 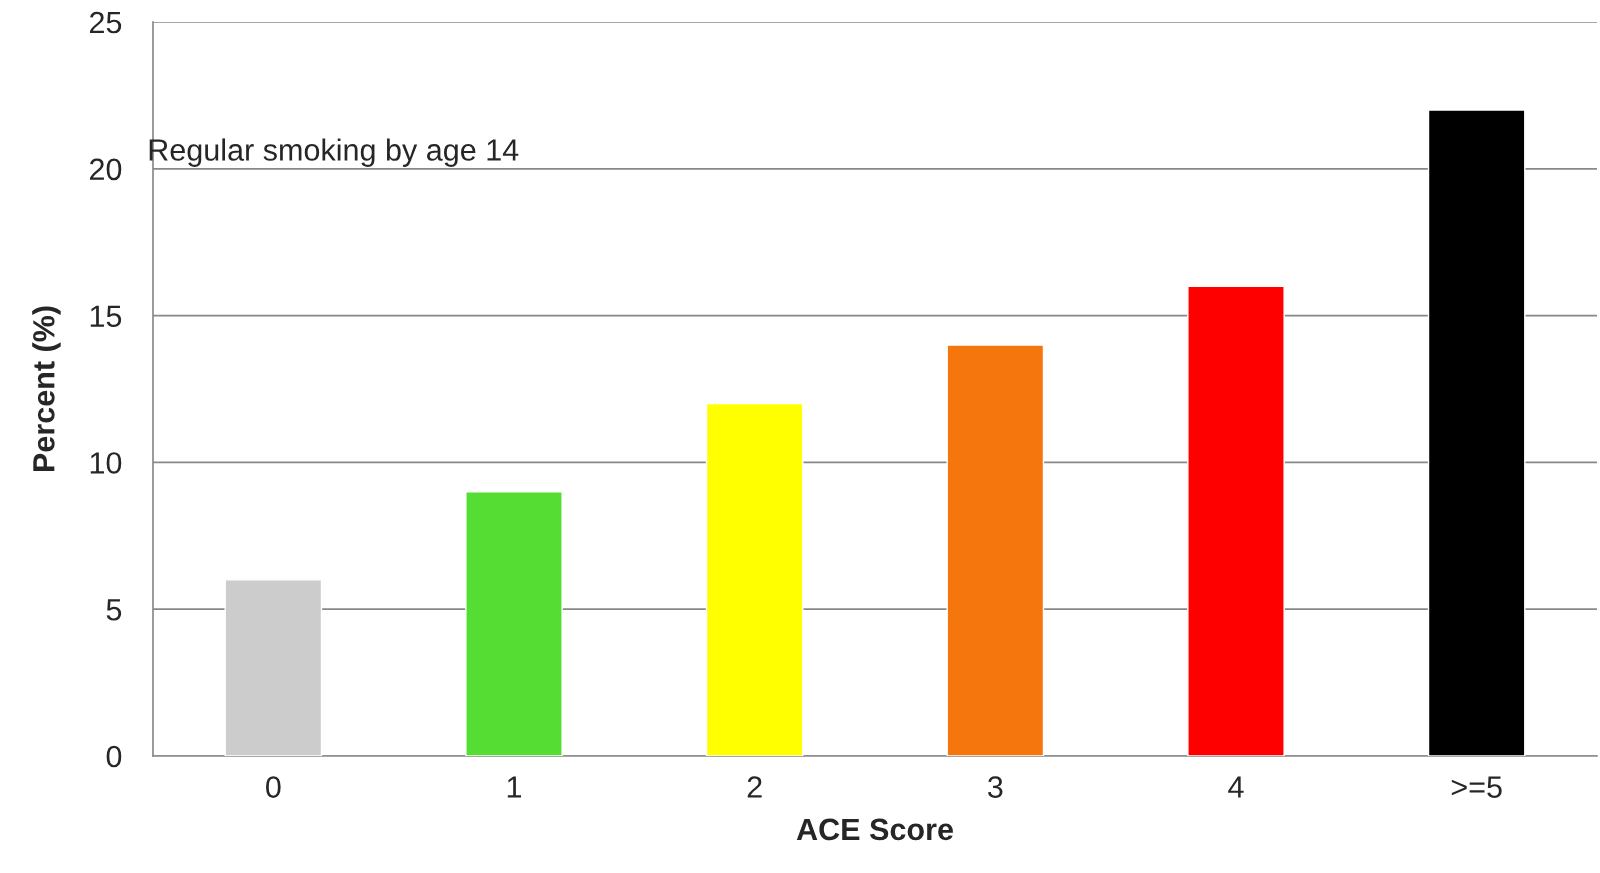 I want to click on x-tick-label: 3, so click(x=995, y=787).